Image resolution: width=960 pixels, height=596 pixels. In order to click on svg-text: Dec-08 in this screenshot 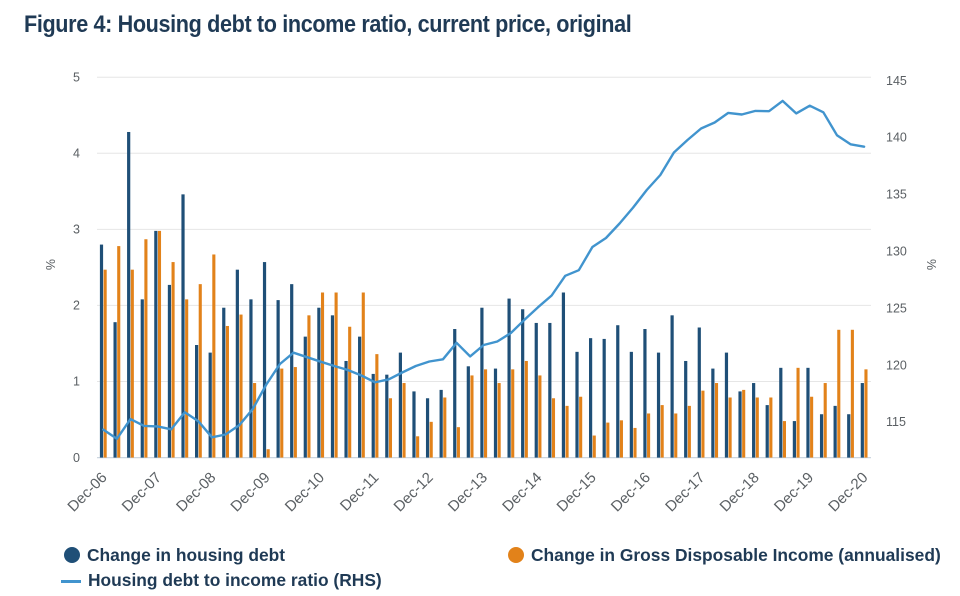, I will do `click(196, 492)`.